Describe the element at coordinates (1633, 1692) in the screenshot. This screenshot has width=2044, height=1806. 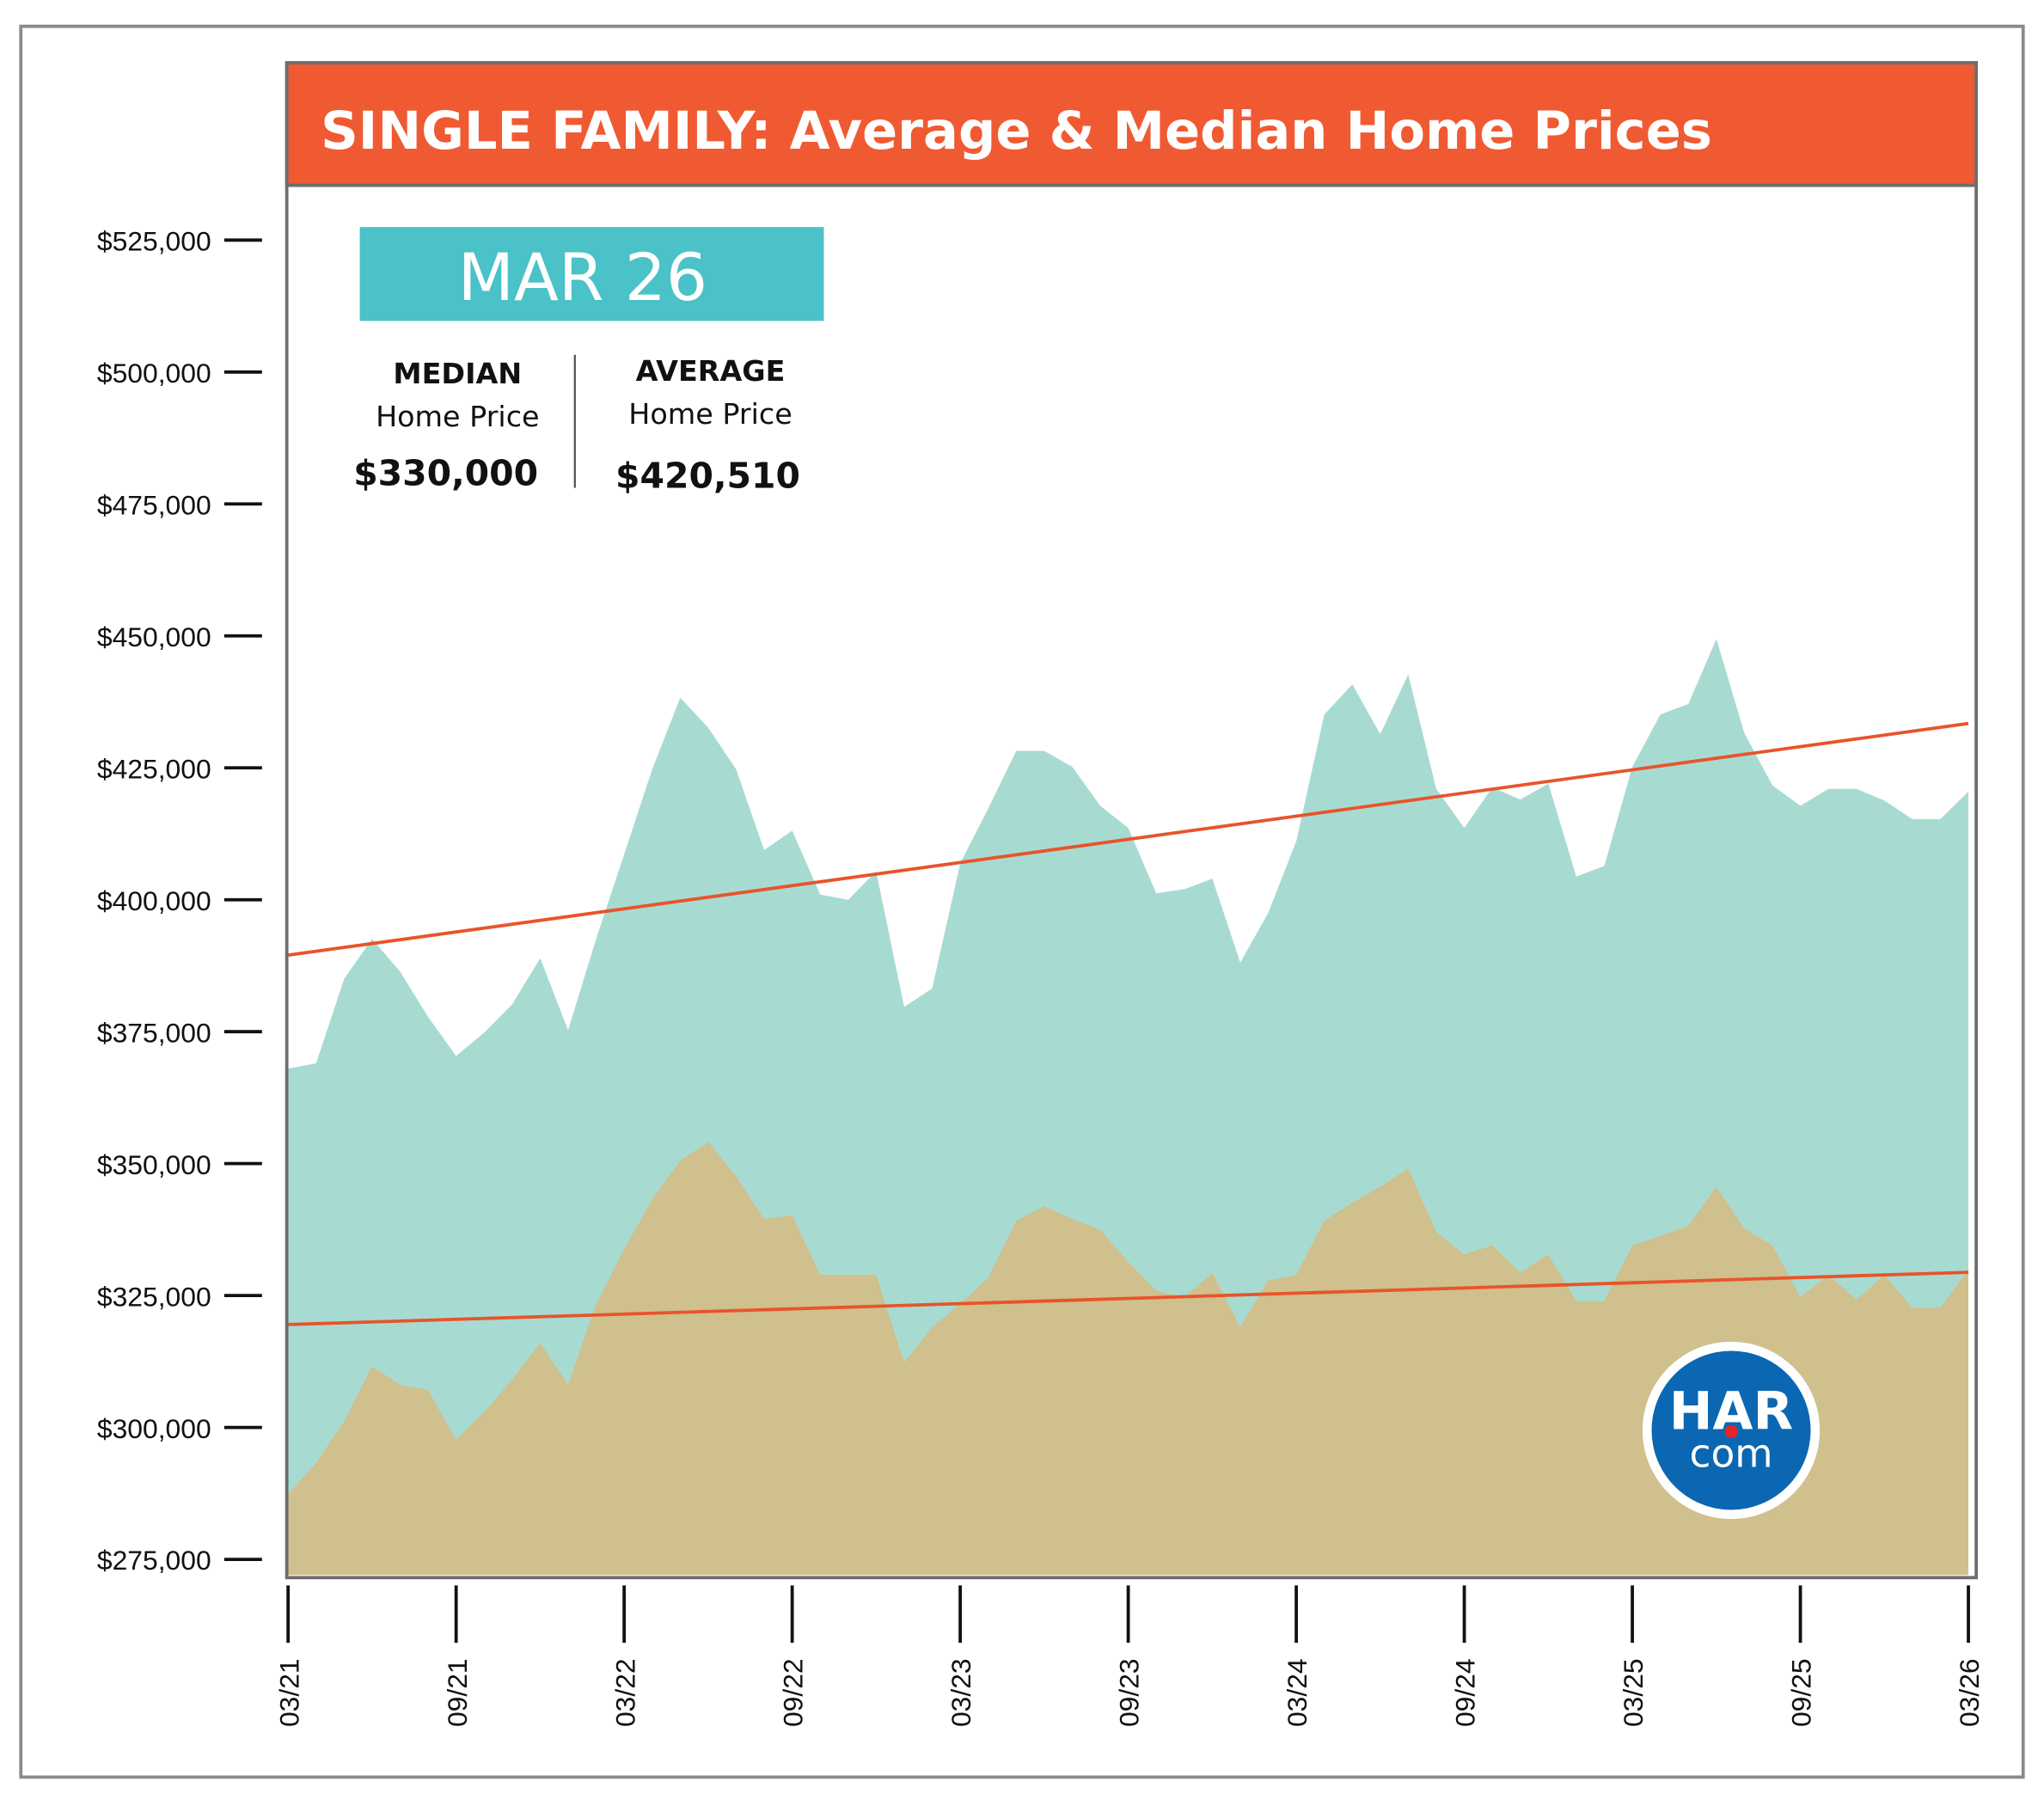
I see `x-tick-label: 03/25` at that location.